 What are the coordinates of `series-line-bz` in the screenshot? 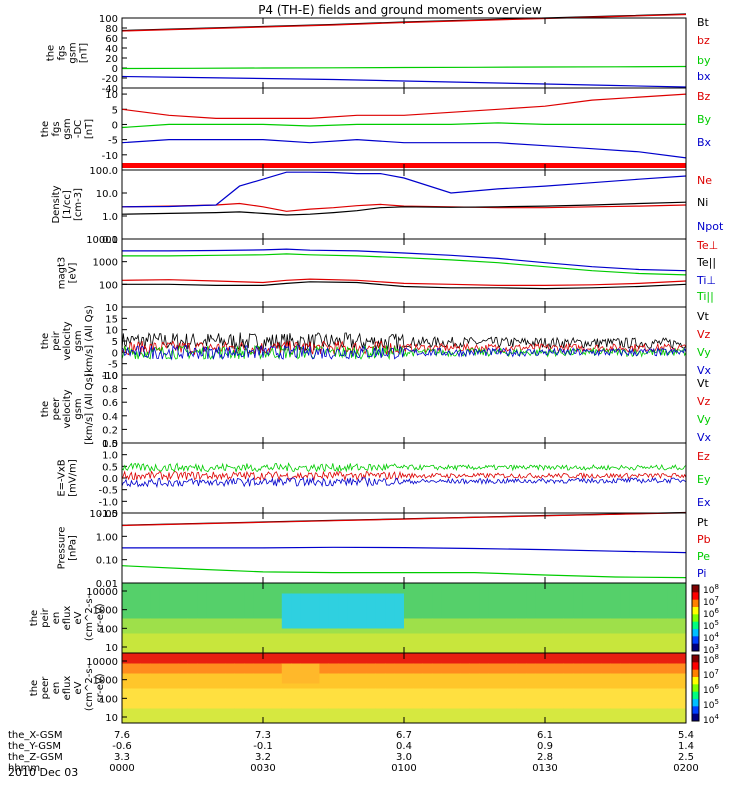 It's located at (404, 106).